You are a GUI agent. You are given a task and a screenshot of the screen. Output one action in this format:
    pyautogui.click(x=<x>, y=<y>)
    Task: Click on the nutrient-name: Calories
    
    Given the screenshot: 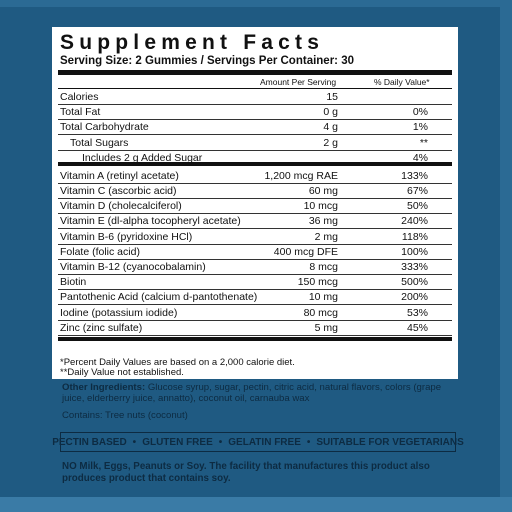 What is the action you would take?
    pyautogui.click(x=79, y=97)
    